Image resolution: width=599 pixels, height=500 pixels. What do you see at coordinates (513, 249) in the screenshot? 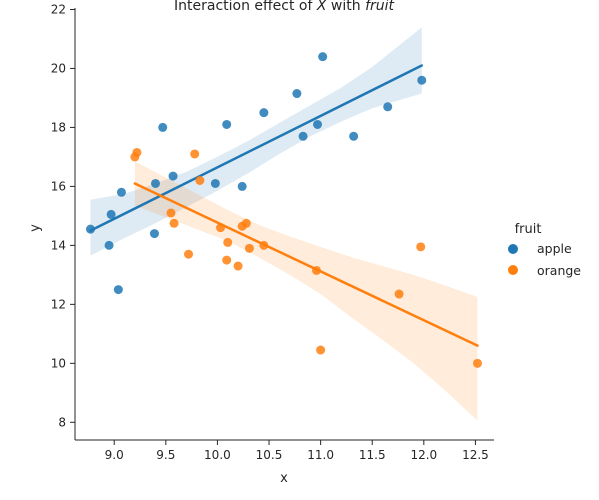
I see `legend-marker-apple` at bounding box center [513, 249].